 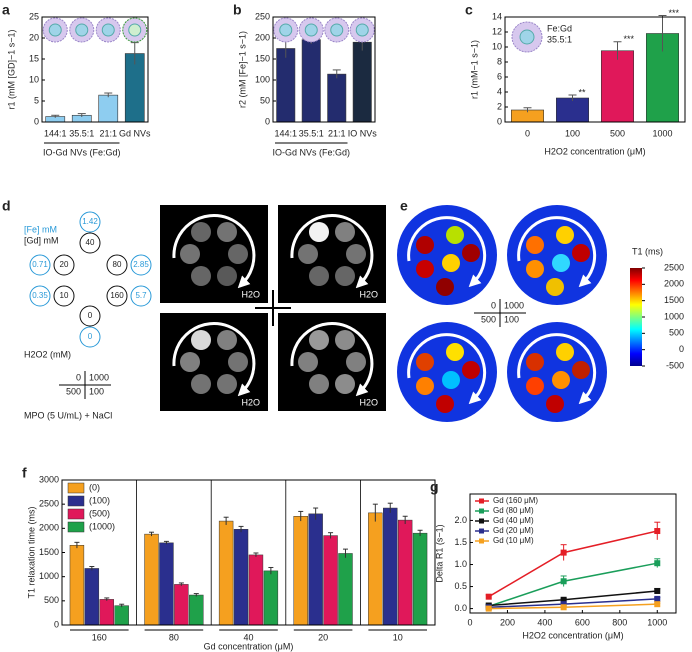 What do you see at coordinates (460, 520) in the screenshot?
I see `y-tick-label: 2.0` at bounding box center [460, 520].